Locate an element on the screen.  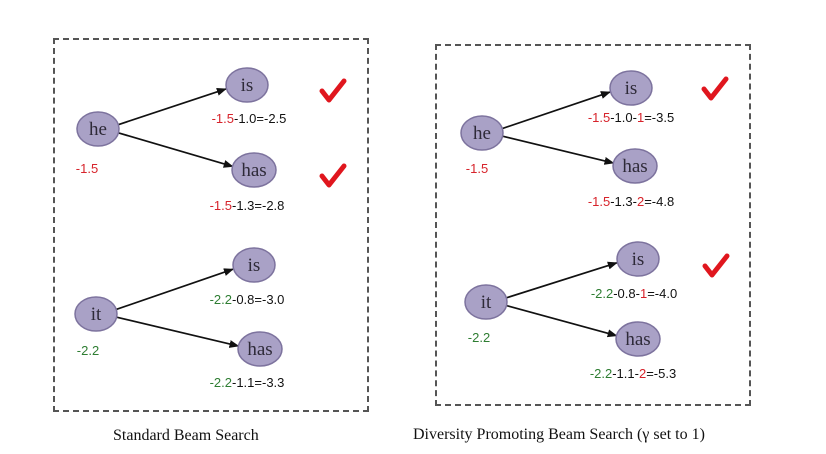
diversity-he-has-node-label: has is located at coordinates (634, 166).